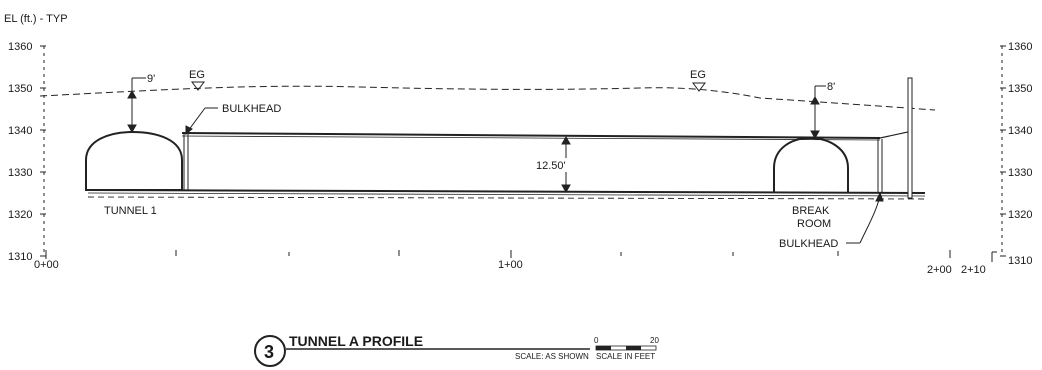 Image resolution: width=1042 pixels, height=370 pixels. What do you see at coordinates (831, 87) in the screenshot?
I see `cover-label-right: 8'` at bounding box center [831, 87].